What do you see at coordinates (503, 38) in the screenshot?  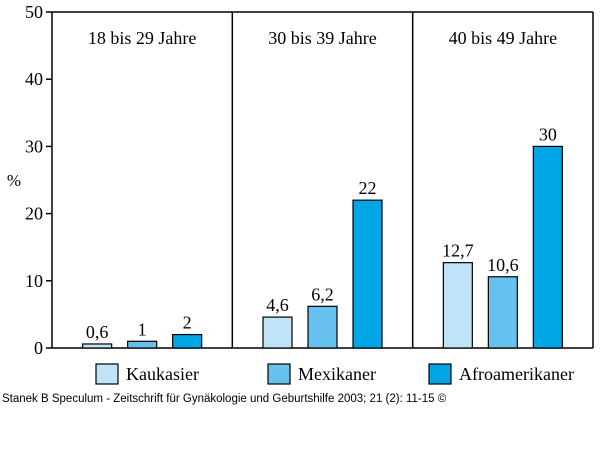 I see `group-label: 40 bis 49 Jahre` at bounding box center [503, 38].